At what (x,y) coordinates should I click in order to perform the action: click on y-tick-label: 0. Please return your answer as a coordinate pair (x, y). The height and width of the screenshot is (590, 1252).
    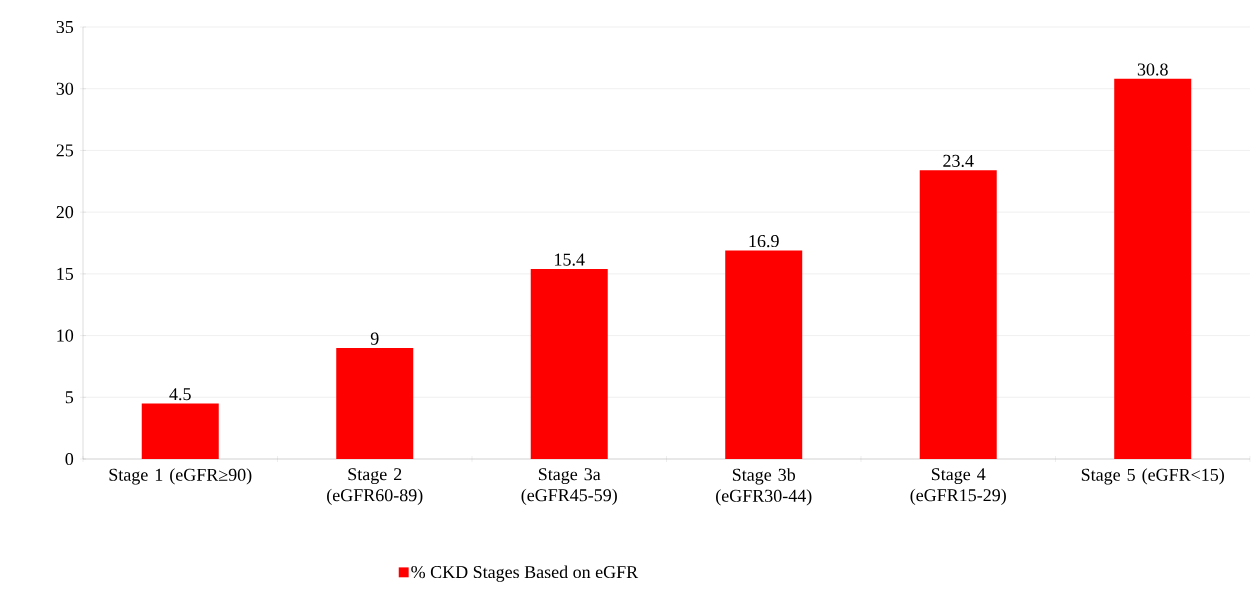
    Looking at the image, I should click on (69, 459).